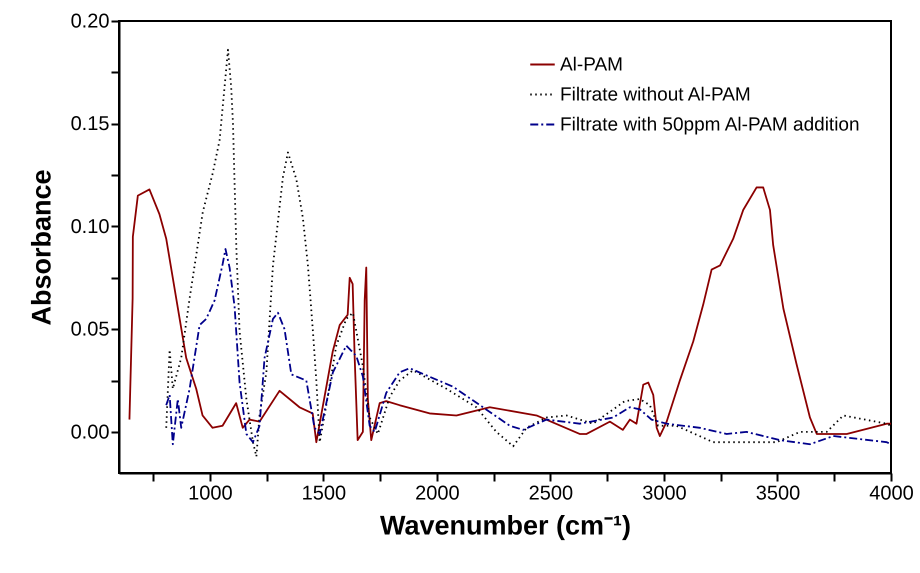 Image resolution: width=920 pixels, height=573 pixels. What do you see at coordinates (324, 493) in the screenshot?
I see `x-tick-label: 1500` at bounding box center [324, 493].